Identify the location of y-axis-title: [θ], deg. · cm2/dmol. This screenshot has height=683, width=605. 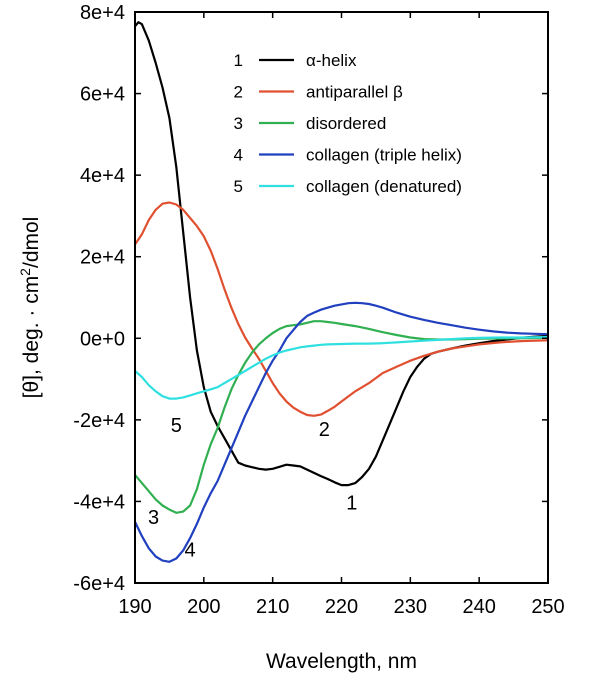
(30, 308).